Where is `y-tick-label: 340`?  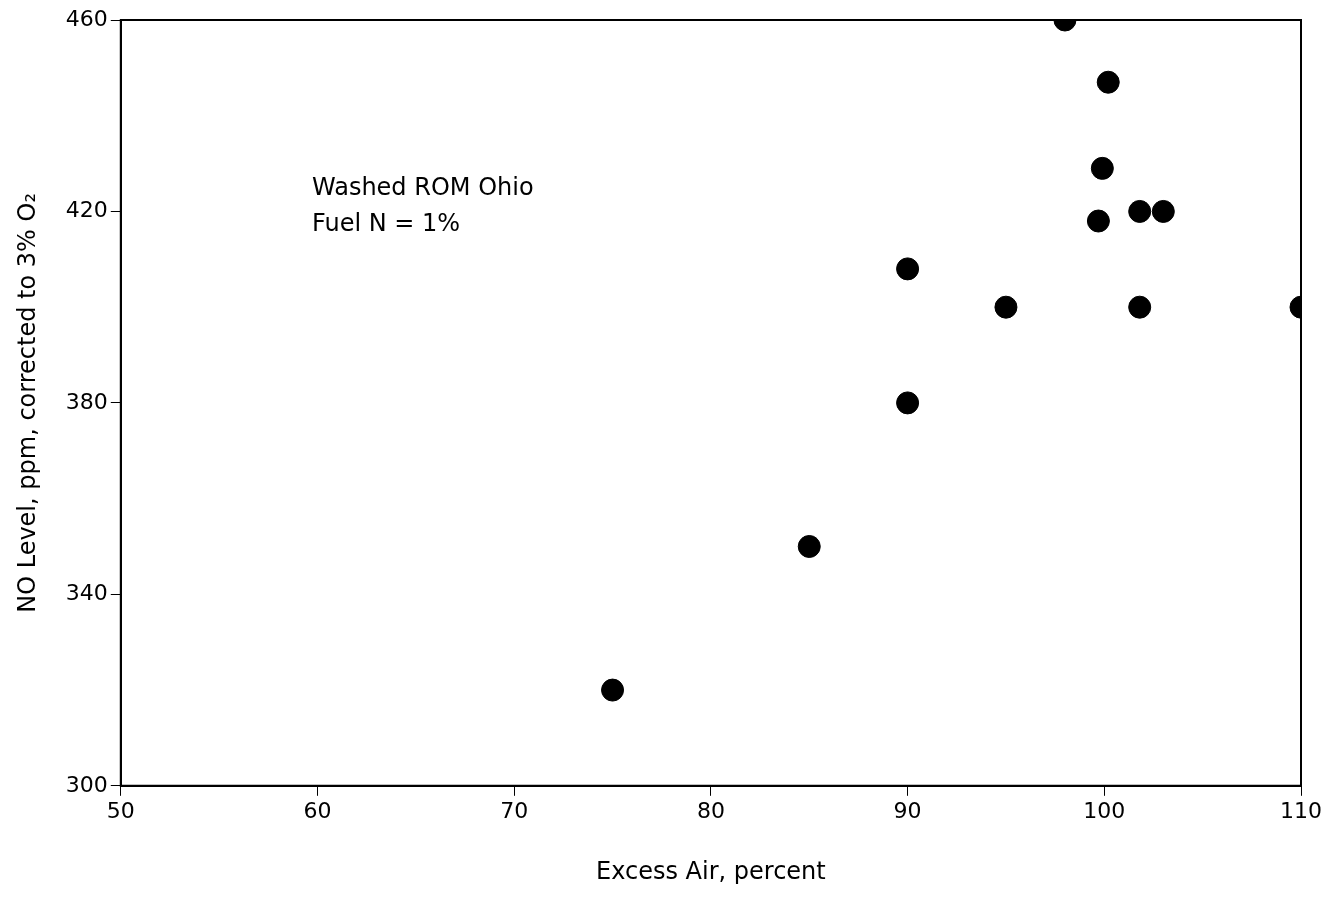 y-tick-label: 340 is located at coordinates (86, 593).